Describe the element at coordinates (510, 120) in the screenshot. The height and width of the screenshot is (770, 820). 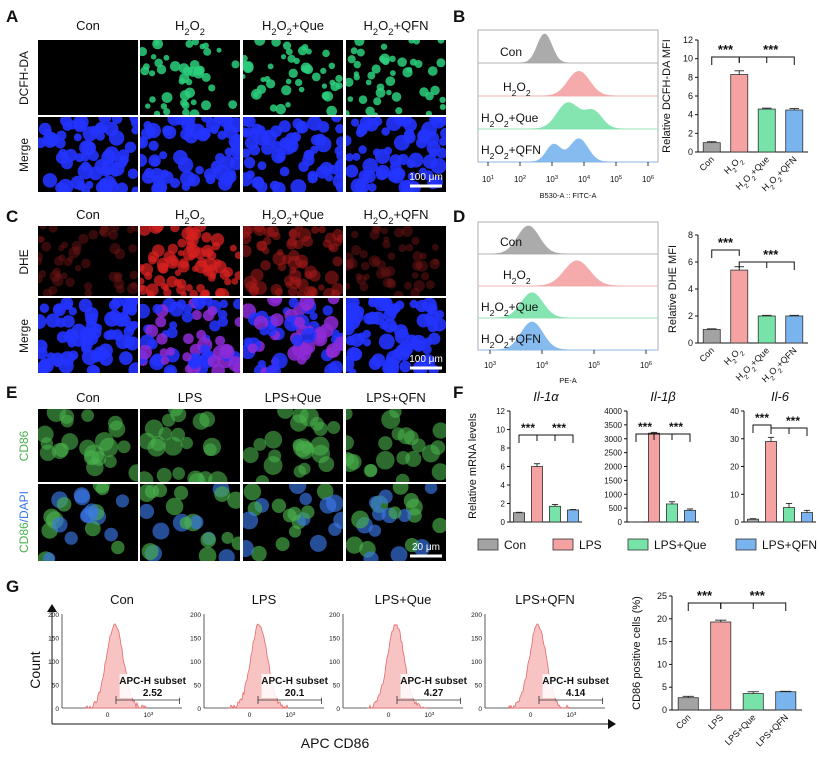
I see `panel-b-flow-label-que: H2O2+Que` at that location.